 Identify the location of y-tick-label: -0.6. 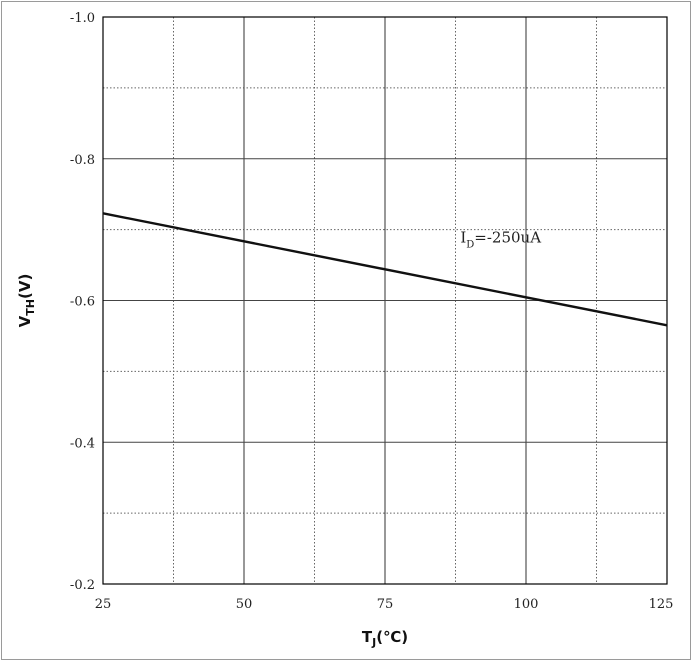
(82, 302).